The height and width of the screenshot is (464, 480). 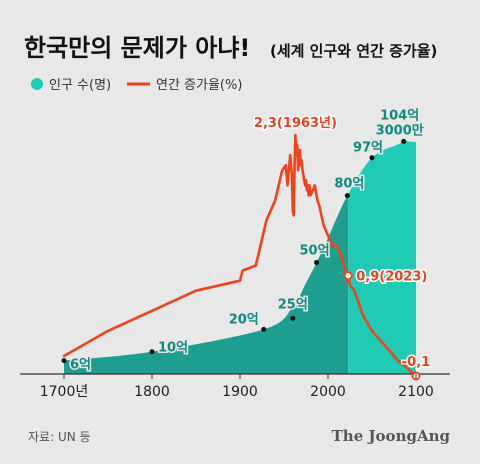 I want to click on population-label: 20억, so click(x=244, y=319).